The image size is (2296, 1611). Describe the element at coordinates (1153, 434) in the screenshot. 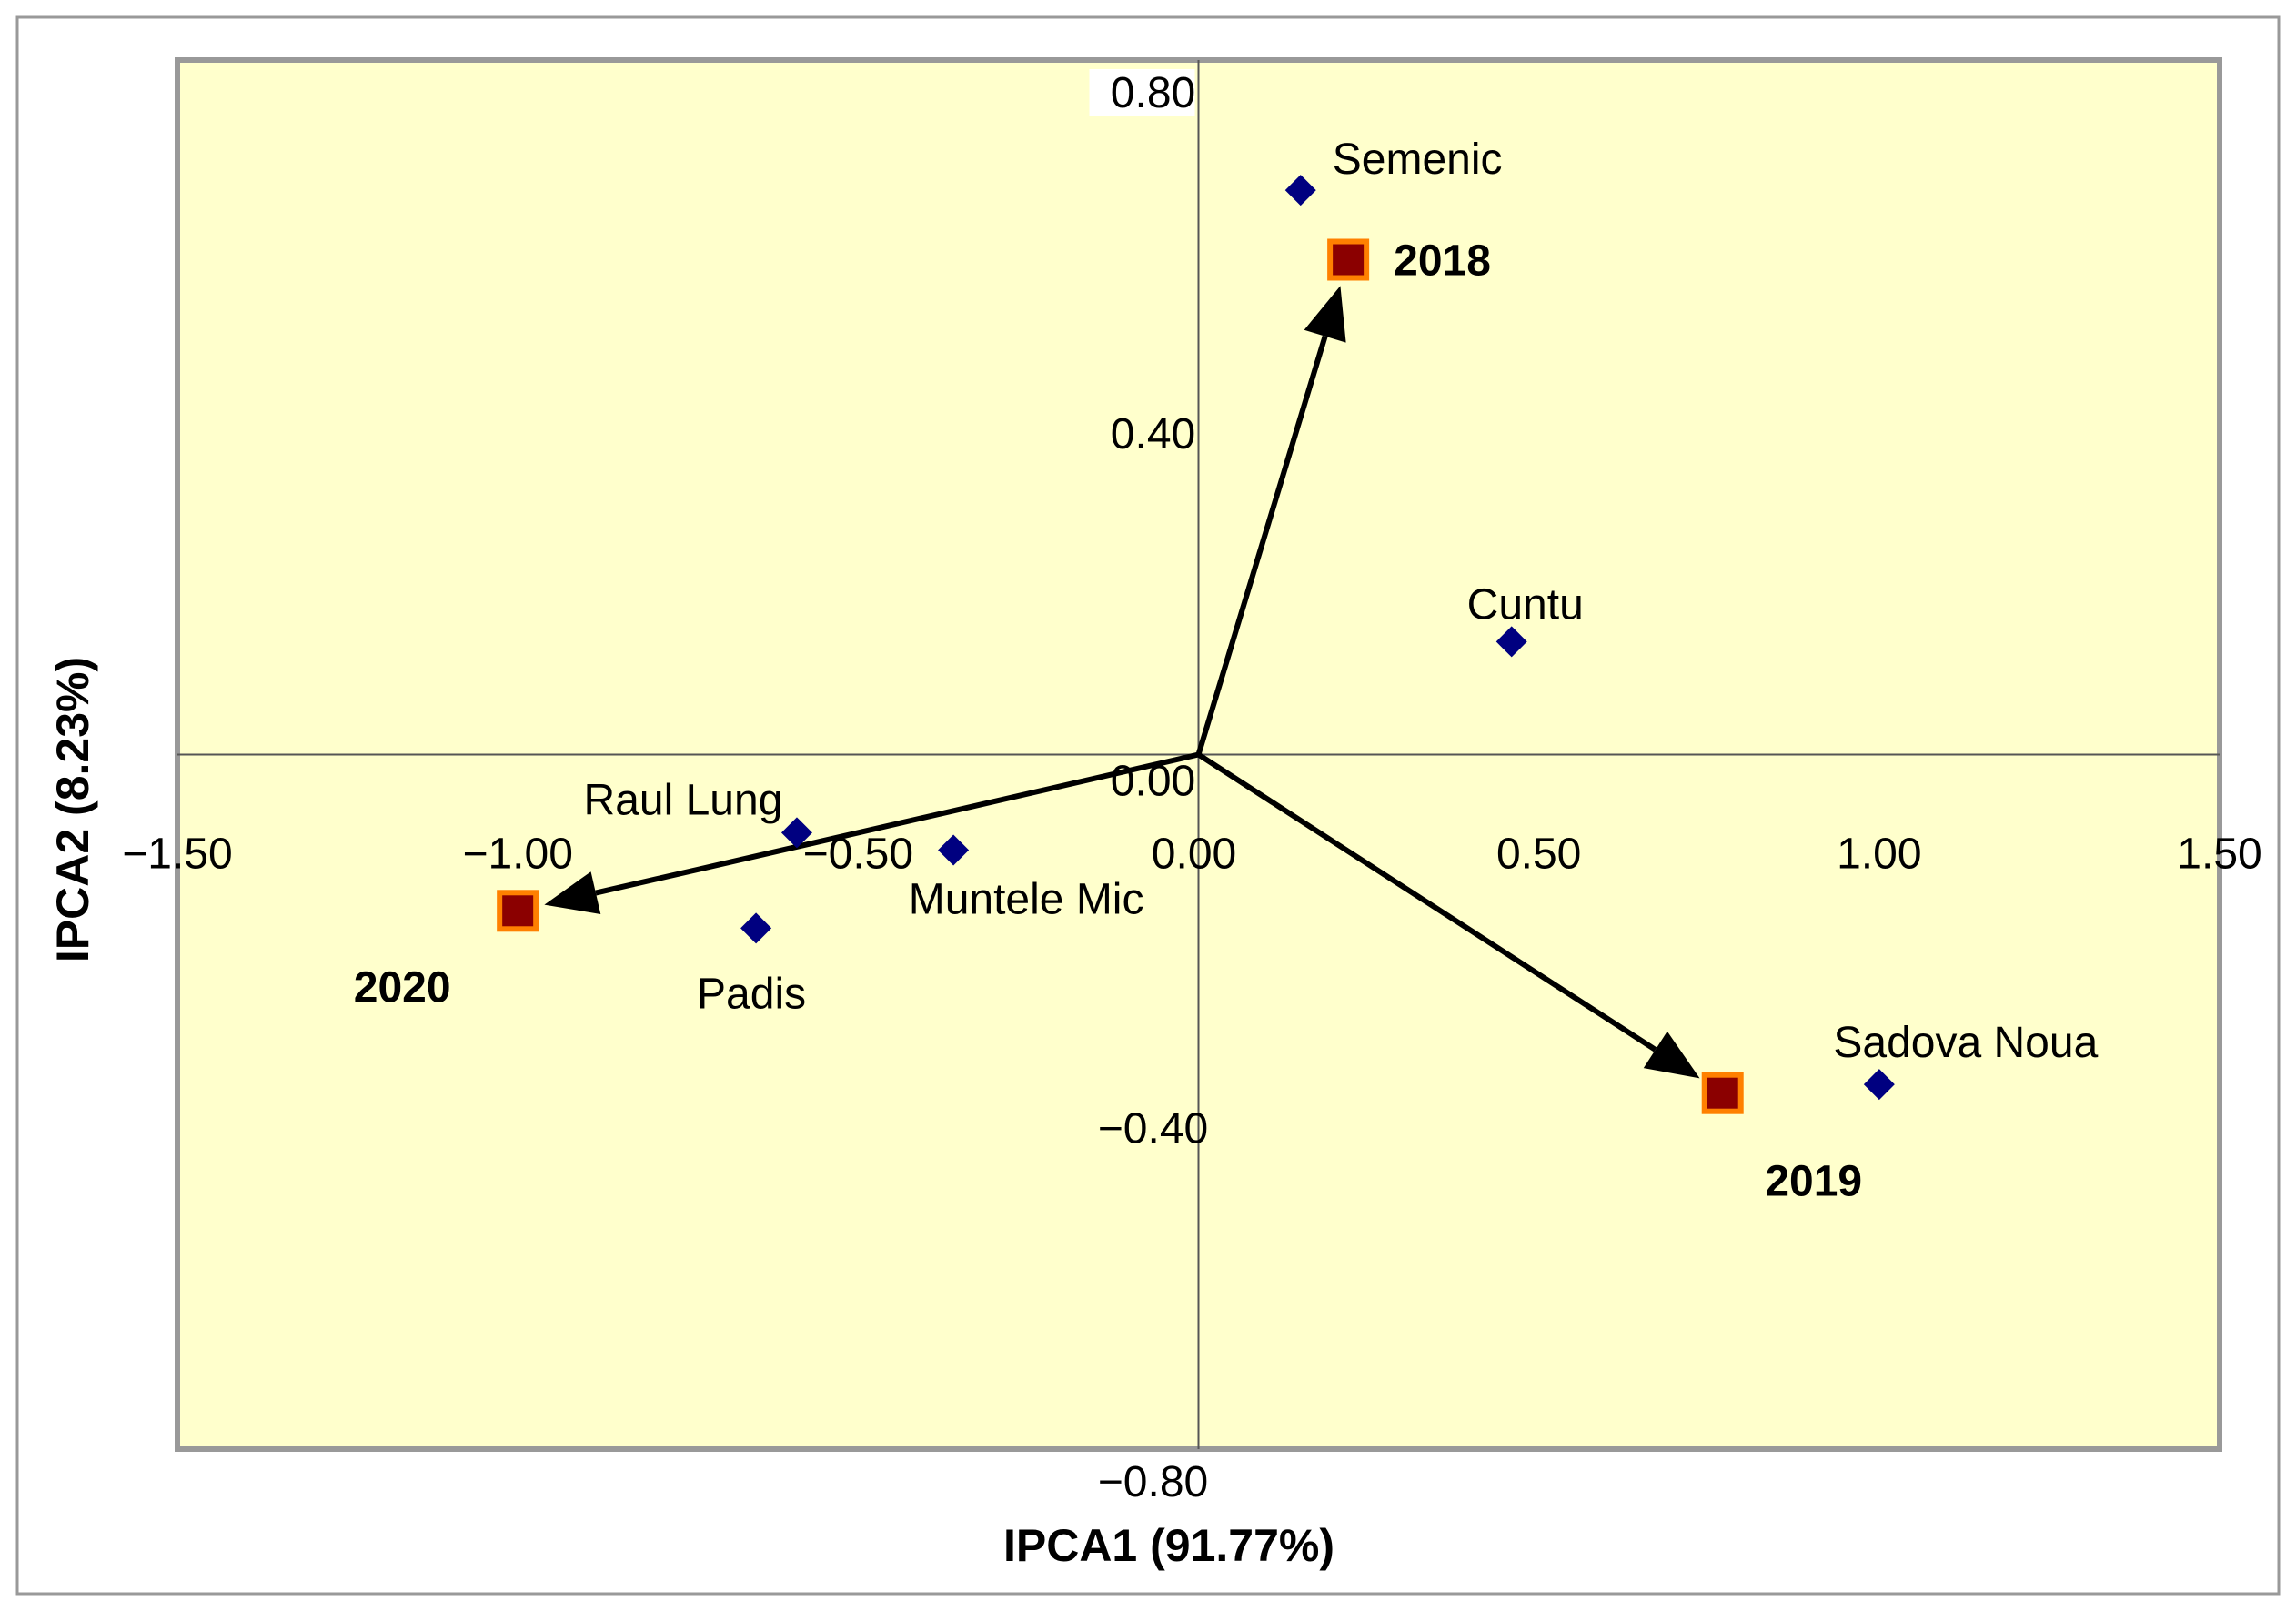

I see `y-tick-label: 0.40` at that location.